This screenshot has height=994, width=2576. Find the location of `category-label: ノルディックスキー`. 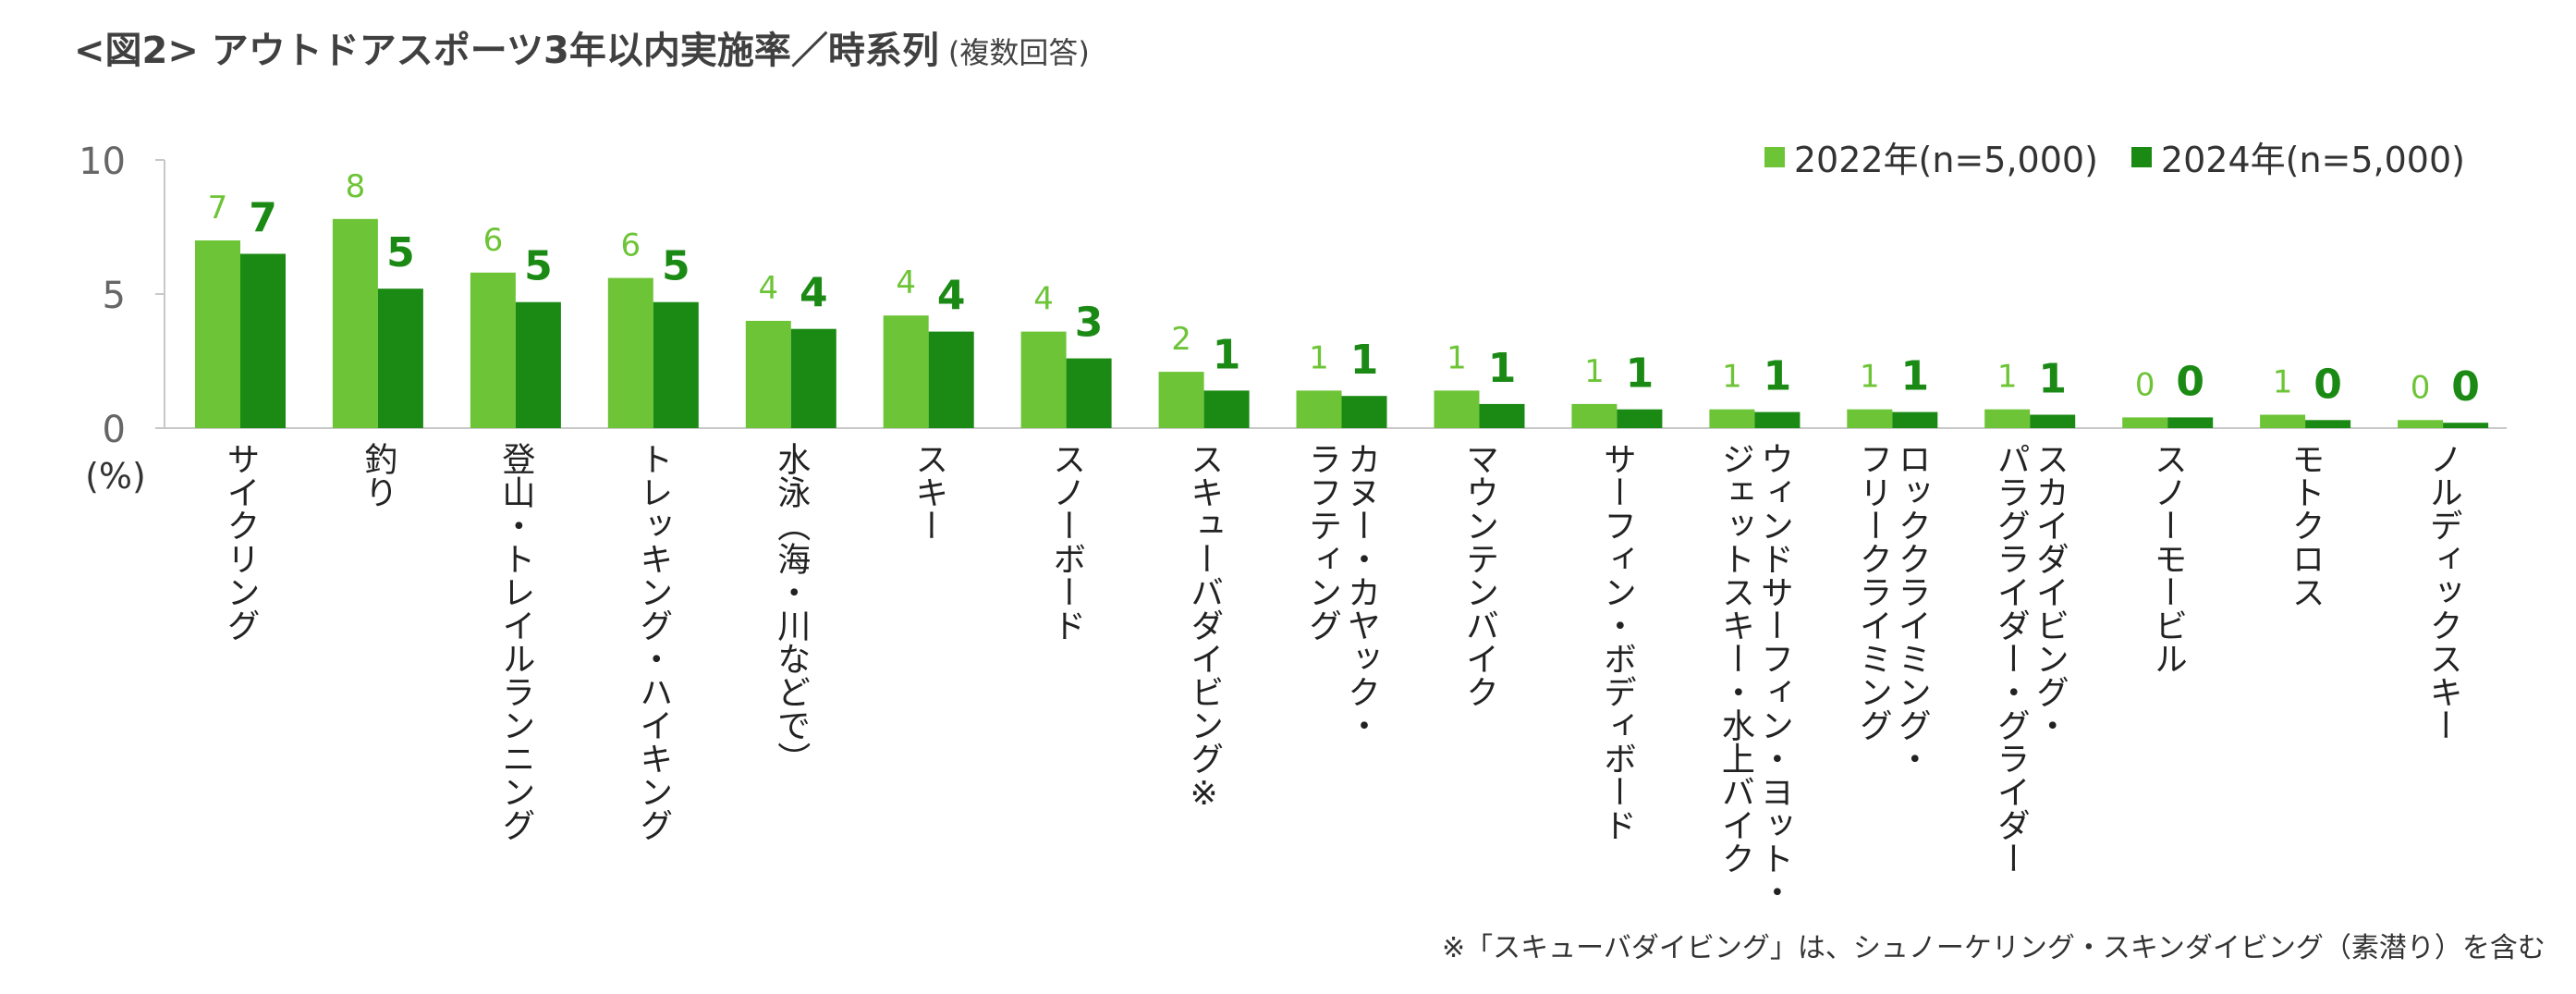

category-label: ノルディックスキー is located at coordinates (2443, 592).